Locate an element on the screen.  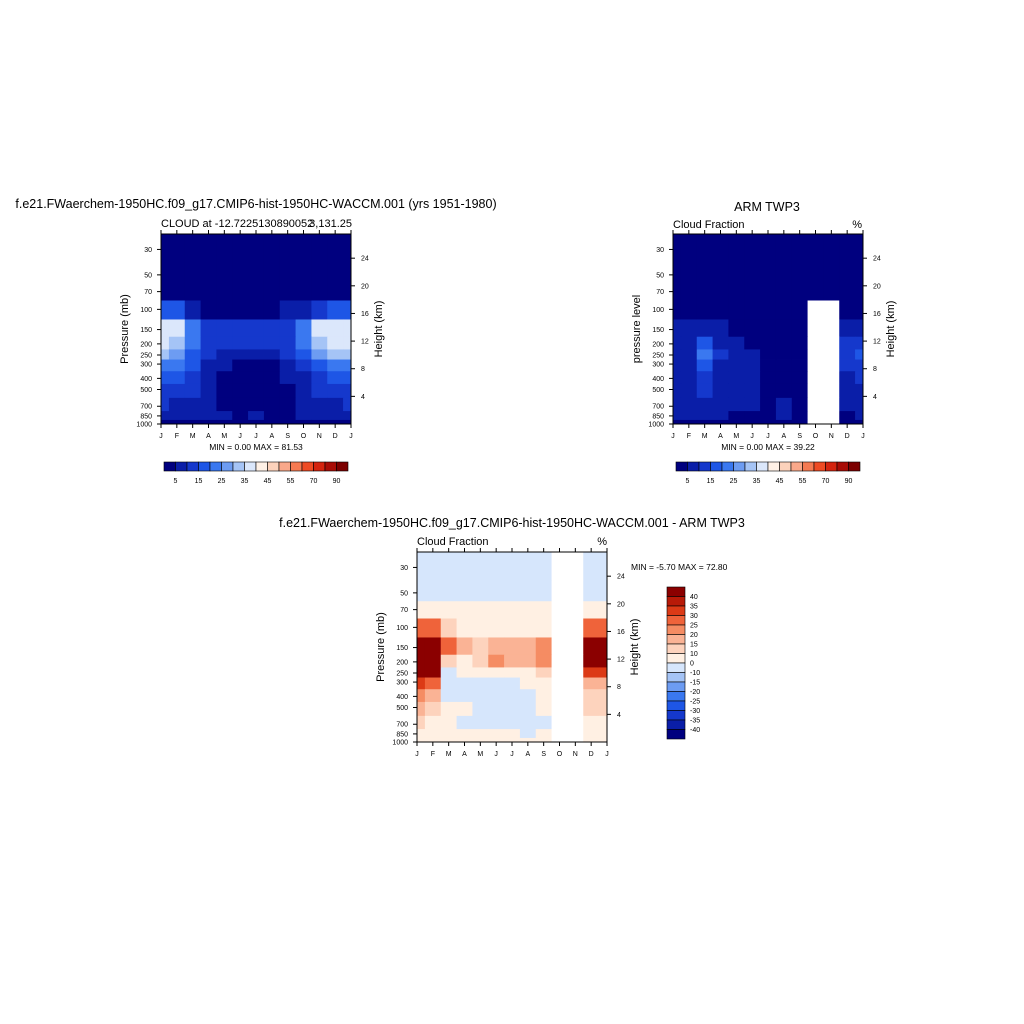
y-tick-label: 50 is located at coordinates (148, 275).